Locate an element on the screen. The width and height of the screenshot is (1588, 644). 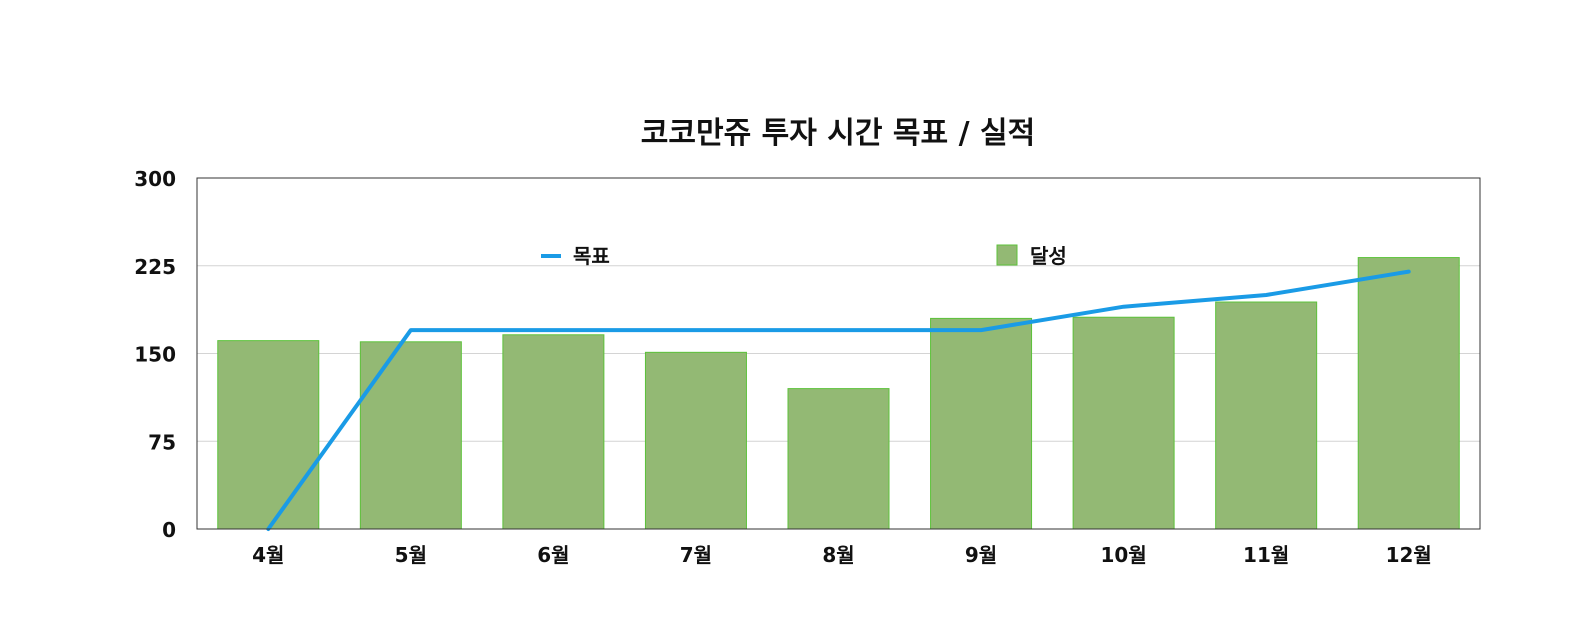
chart-title: 코코만쥬 투자 시간 목표 / 실적 is located at coordinates (838, 133).